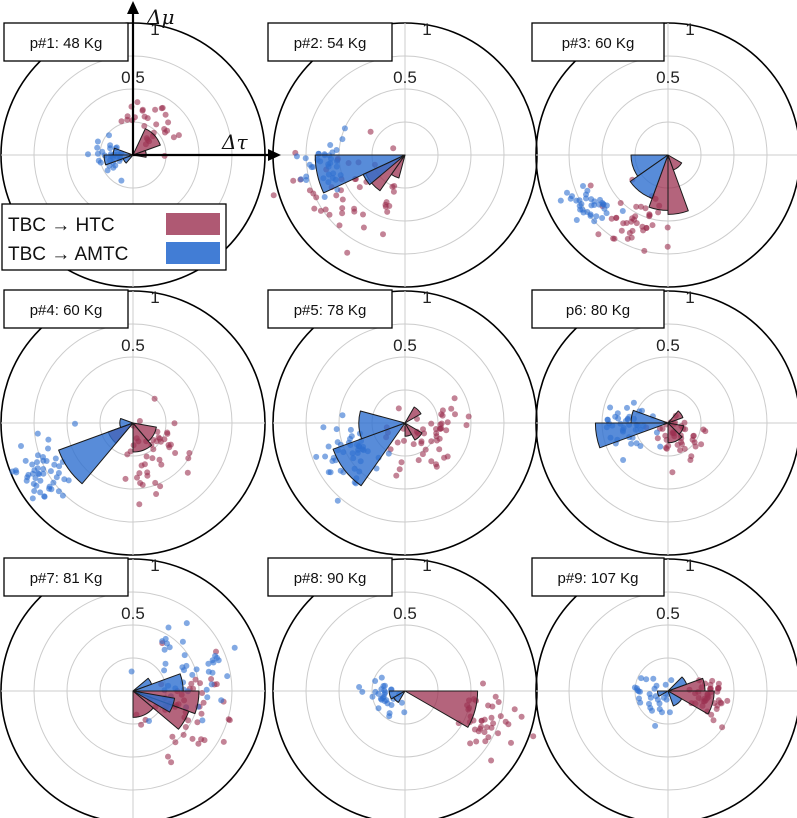 Image resolution: width=797 pixels, height=818 pixels. I want to click on delta-tau-axis-label: Δτ, so click(234, 142).